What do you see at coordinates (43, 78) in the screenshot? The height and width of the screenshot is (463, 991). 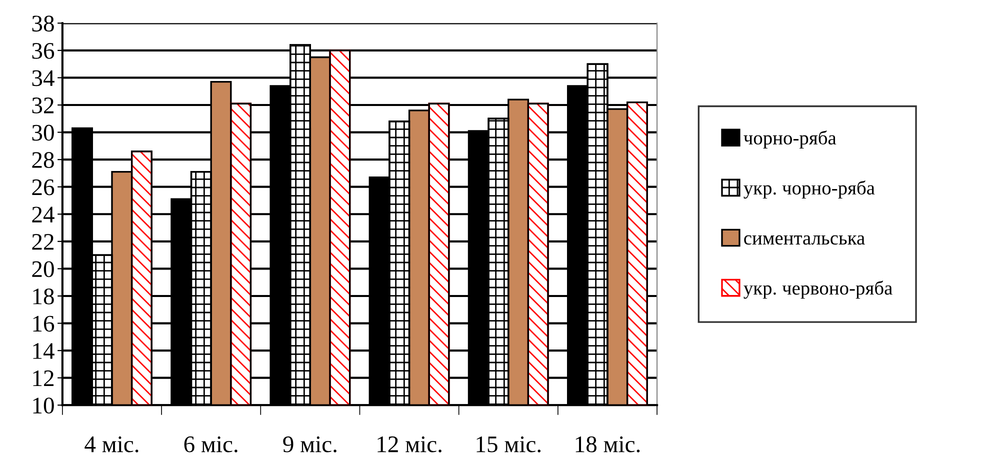 I see `y-tick-label: 34` at bounding box center [43, 78].